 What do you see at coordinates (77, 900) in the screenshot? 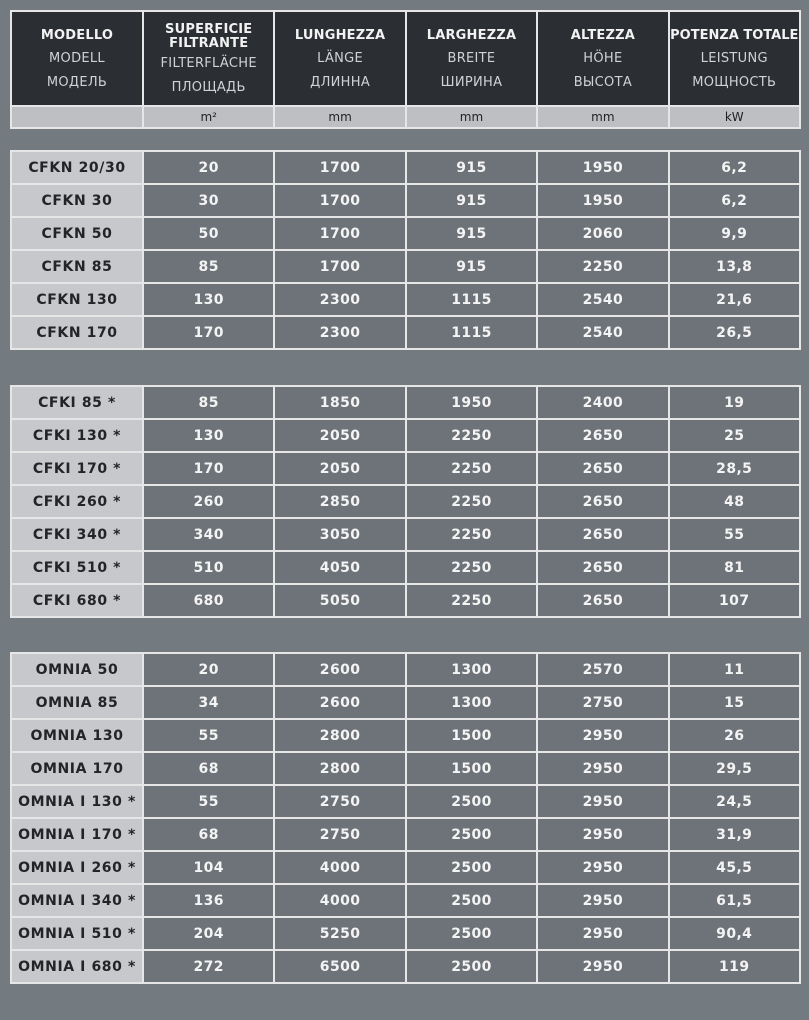
I see `model-cell: OMNIA I 340 *` at bounding box center [77, 900].